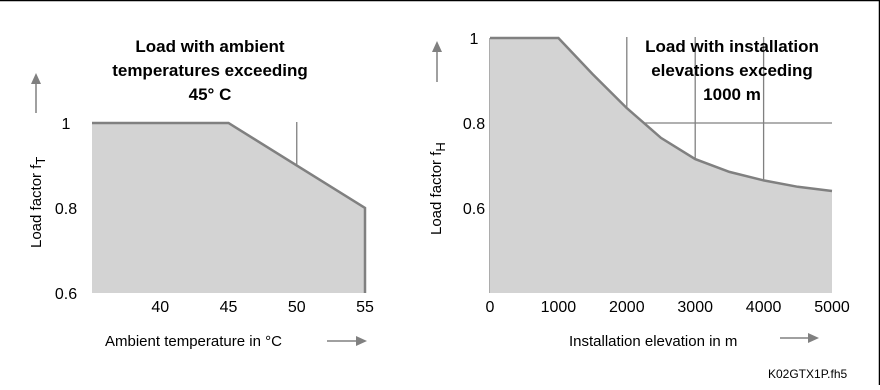 Image resolution: width=880 pixels, height=390 pixels. What do you see at coordinates (732, 70) in the screenshot?
I see `chart-elevation-title-line-2: elevations exceding` at bounding box center [732, 70].